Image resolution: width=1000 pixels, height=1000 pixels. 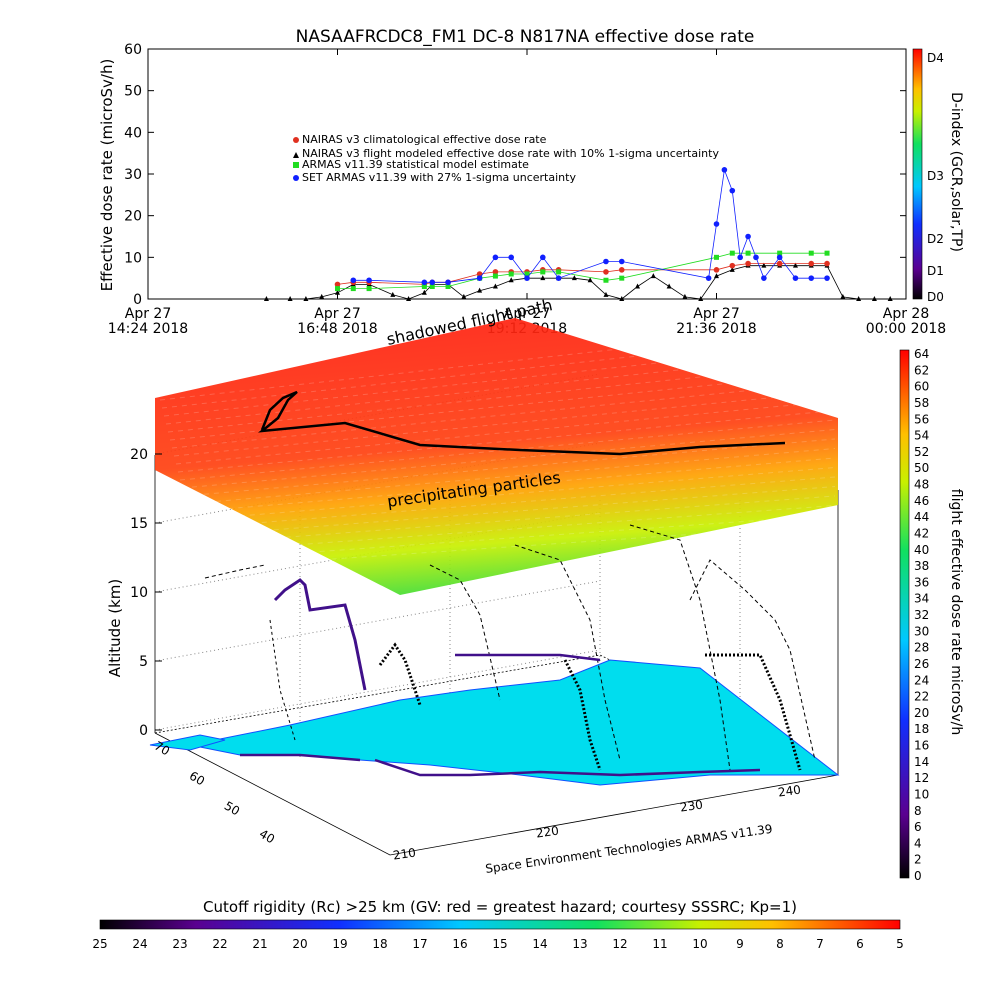 What do you see at coordinates (906, 329) in the screenshot?
I see `x-tick-label-time: 00:00 2018` at bounding box center [906, 329].